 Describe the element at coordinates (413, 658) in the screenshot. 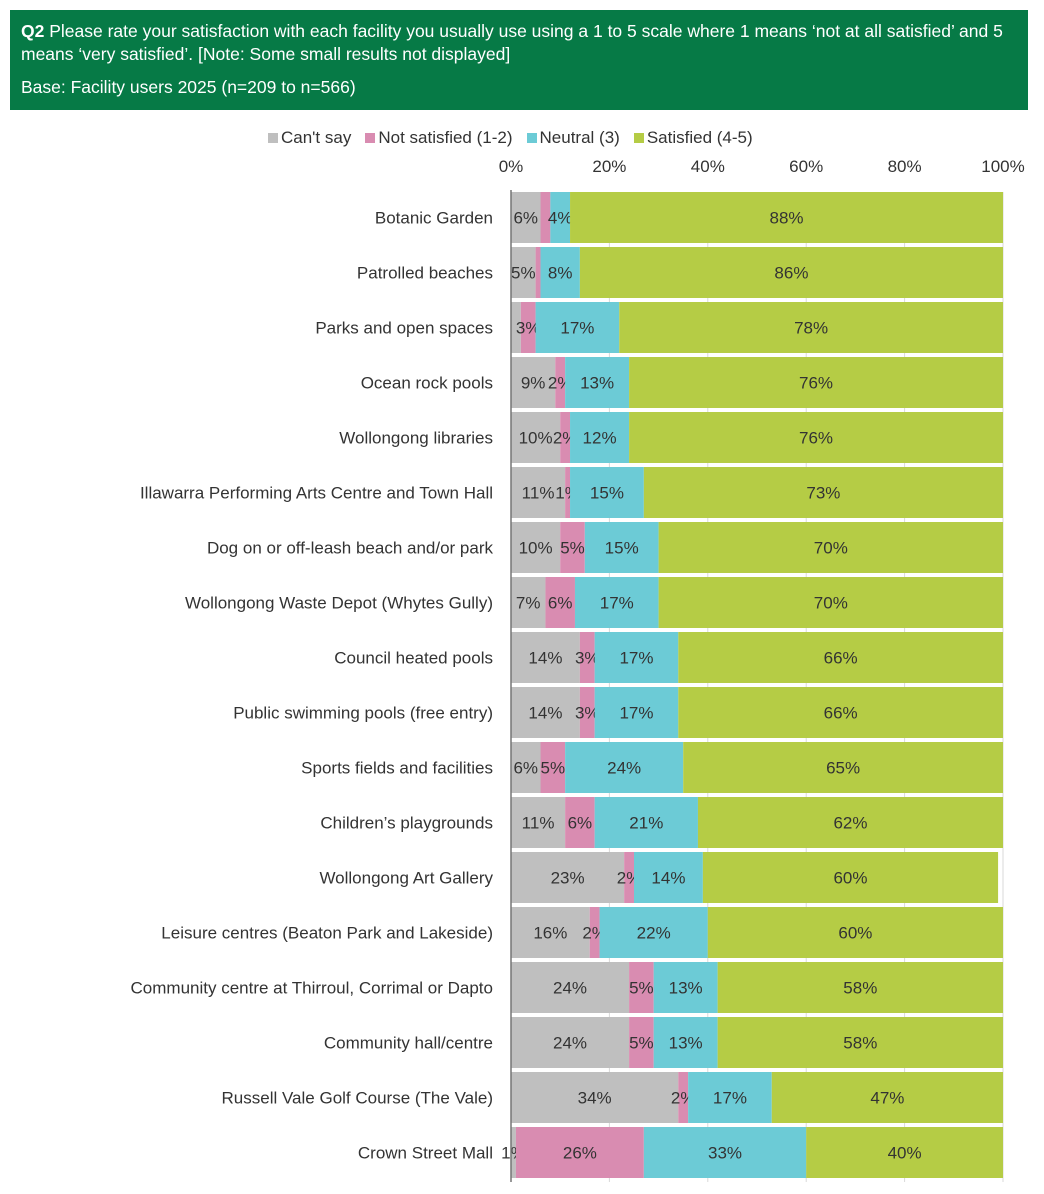

I see `category-label: Council heated pools` at that location.